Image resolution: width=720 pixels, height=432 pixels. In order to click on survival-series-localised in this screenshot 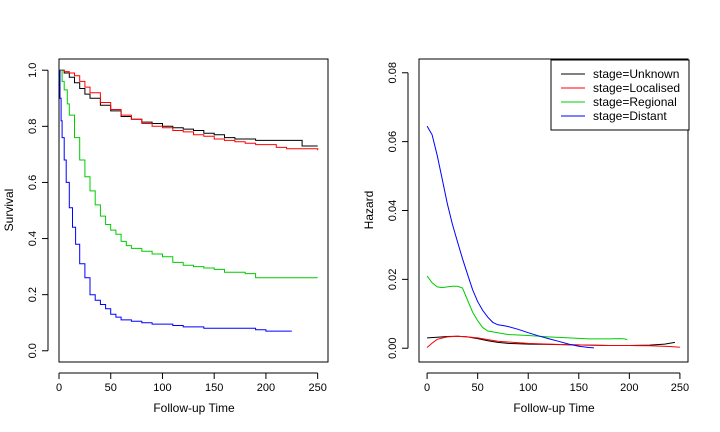, I will do `click(189, 110)`.